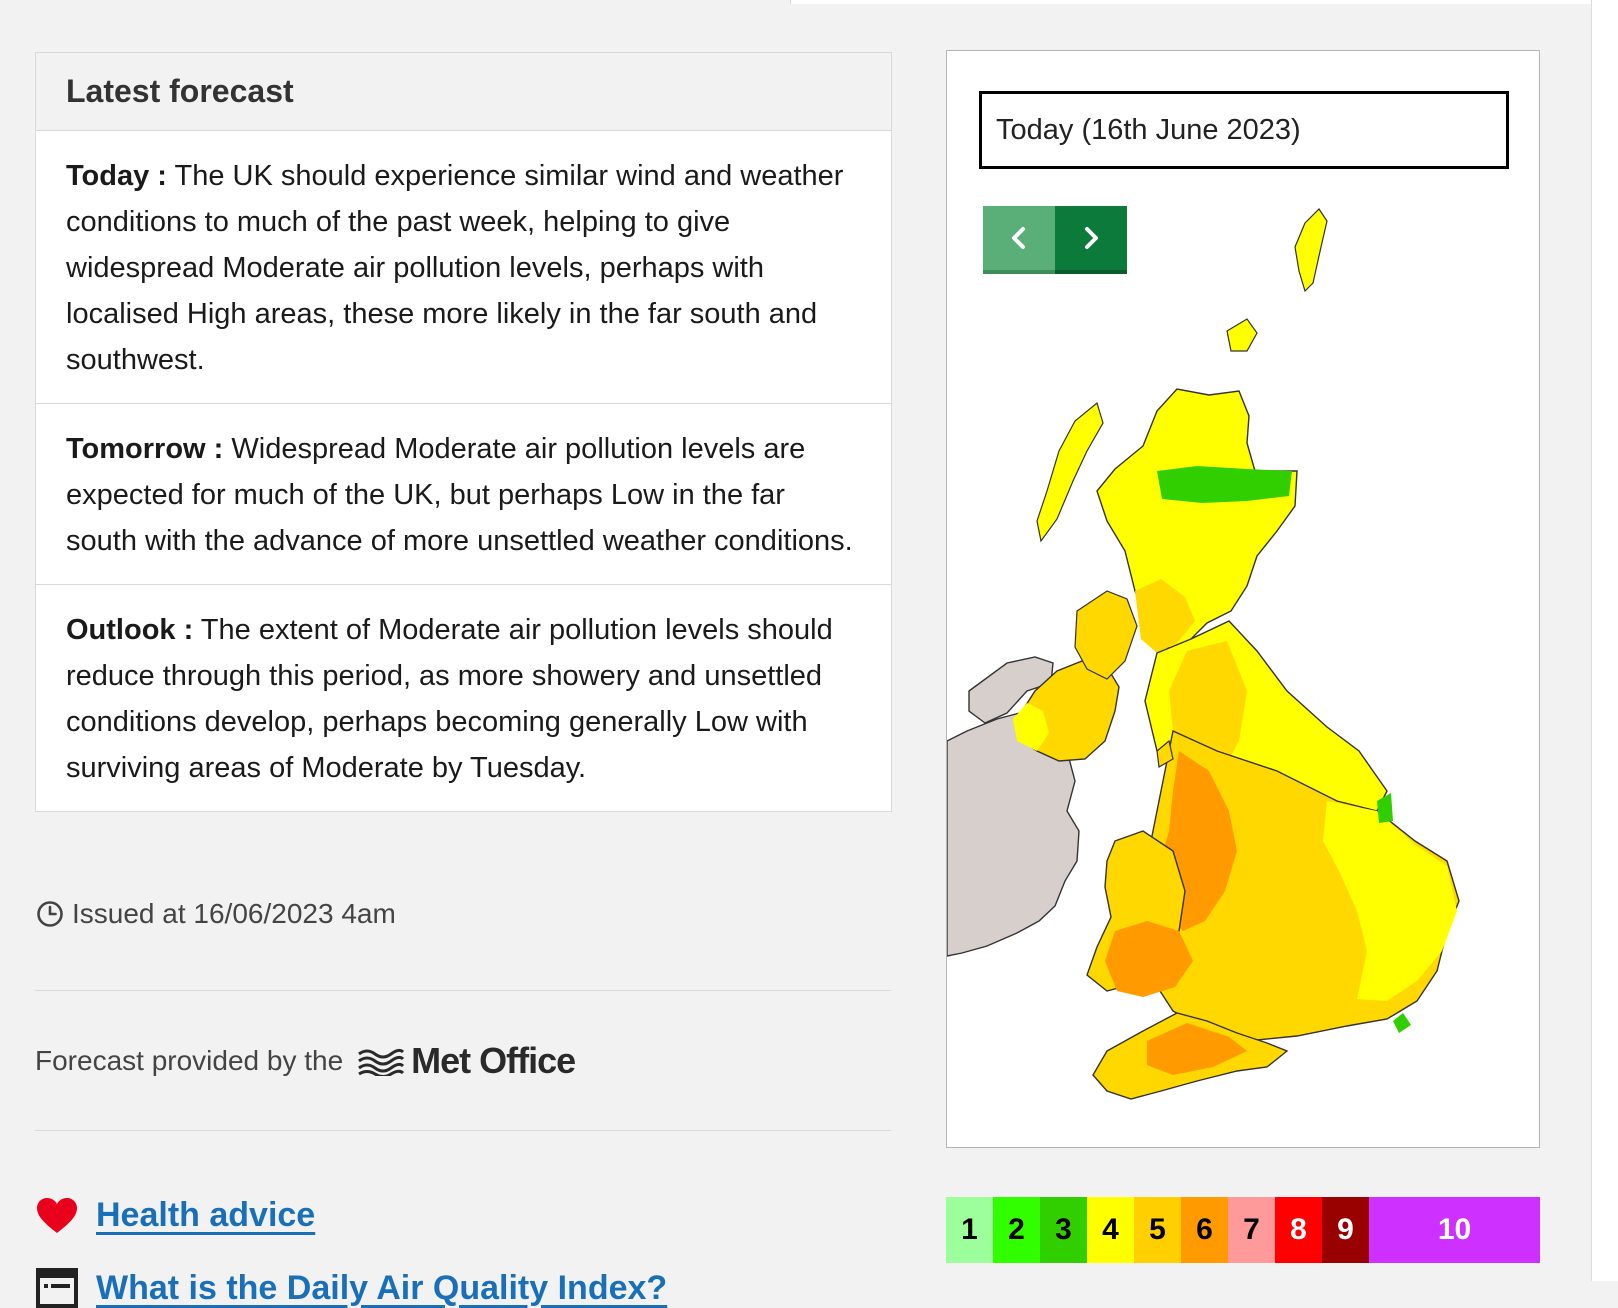 The width and height of the screenshot is (1618, 1308). I want to click on forecast-provider: Forecast provided by the Met Office, so click(305, 1061).